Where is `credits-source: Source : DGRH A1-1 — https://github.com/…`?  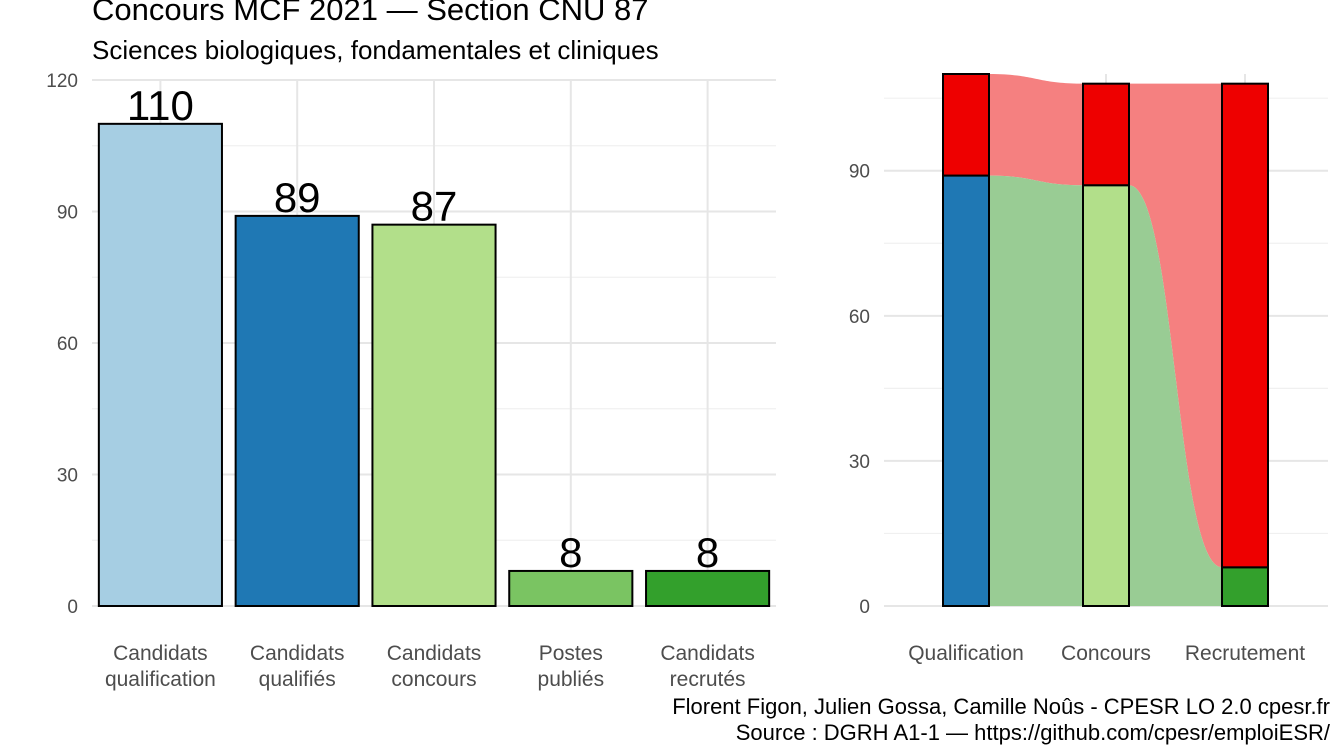 credits-source: Source : DGRH A1-1 — https://github.com/… is located at coordinates (1032, 732).